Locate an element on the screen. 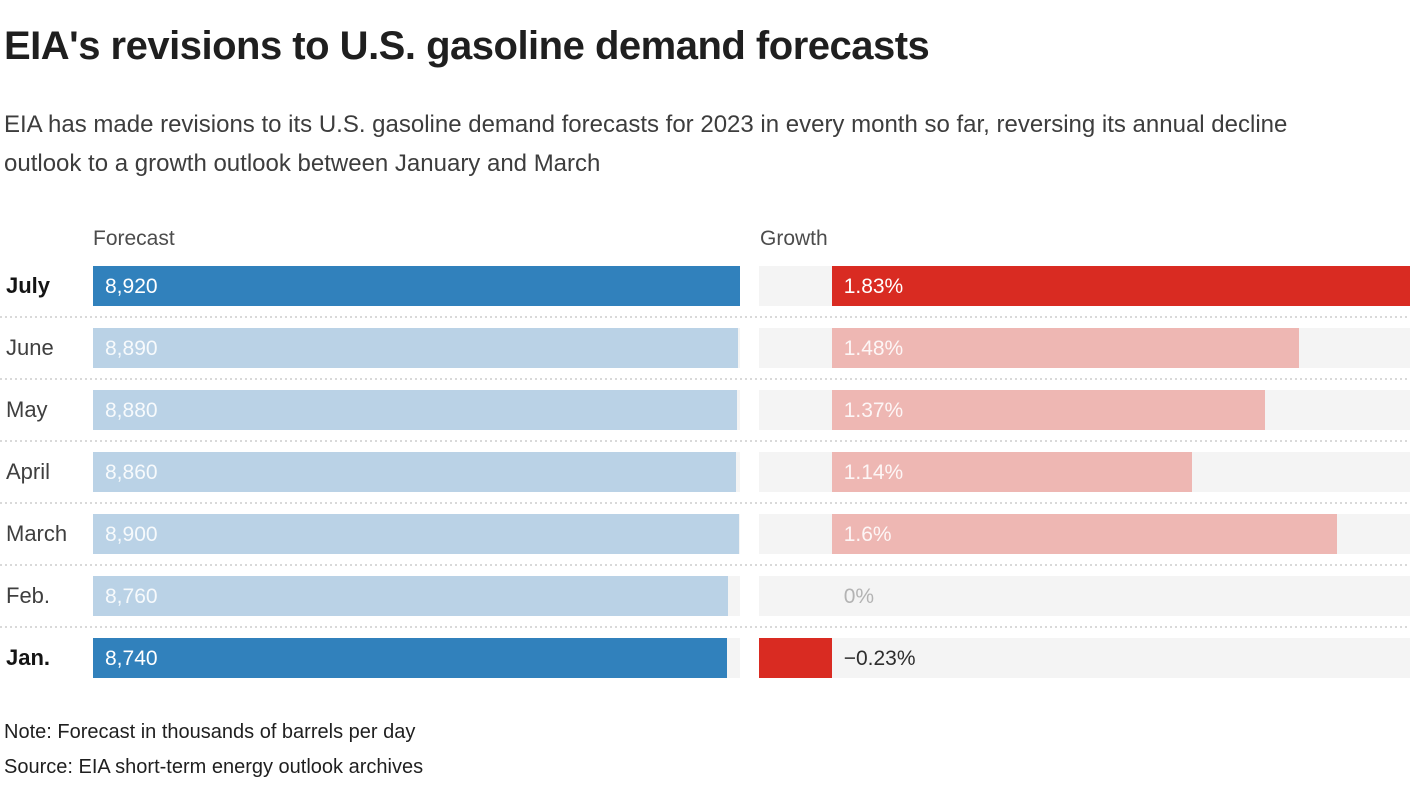 The image size is (1420, 788). forecast-bar-jan is located at coordinates (410, 658).